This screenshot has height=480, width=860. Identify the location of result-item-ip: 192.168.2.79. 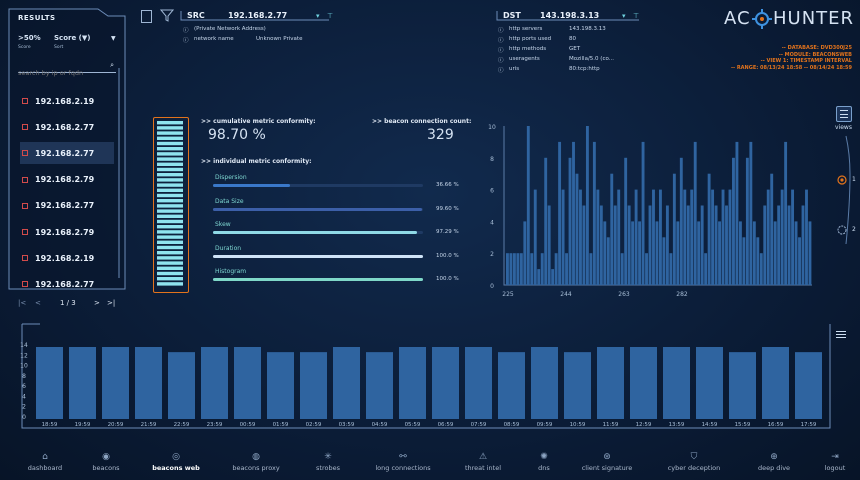
(65, 180).